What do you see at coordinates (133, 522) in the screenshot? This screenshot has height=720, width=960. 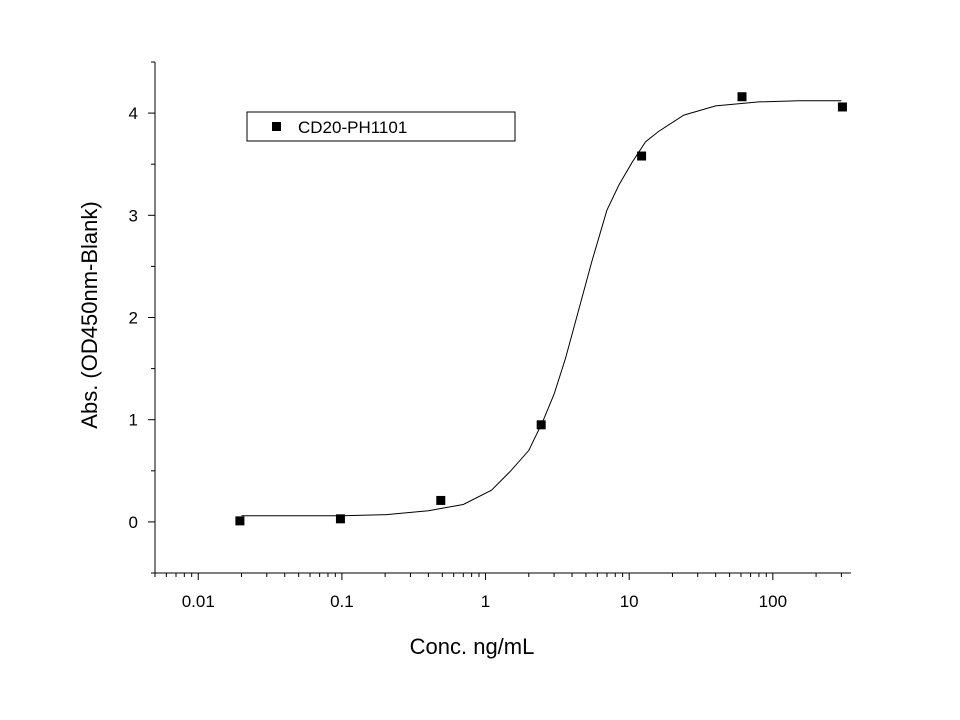 I see `y-tick-label: 0` at bounding box center [133, 522].